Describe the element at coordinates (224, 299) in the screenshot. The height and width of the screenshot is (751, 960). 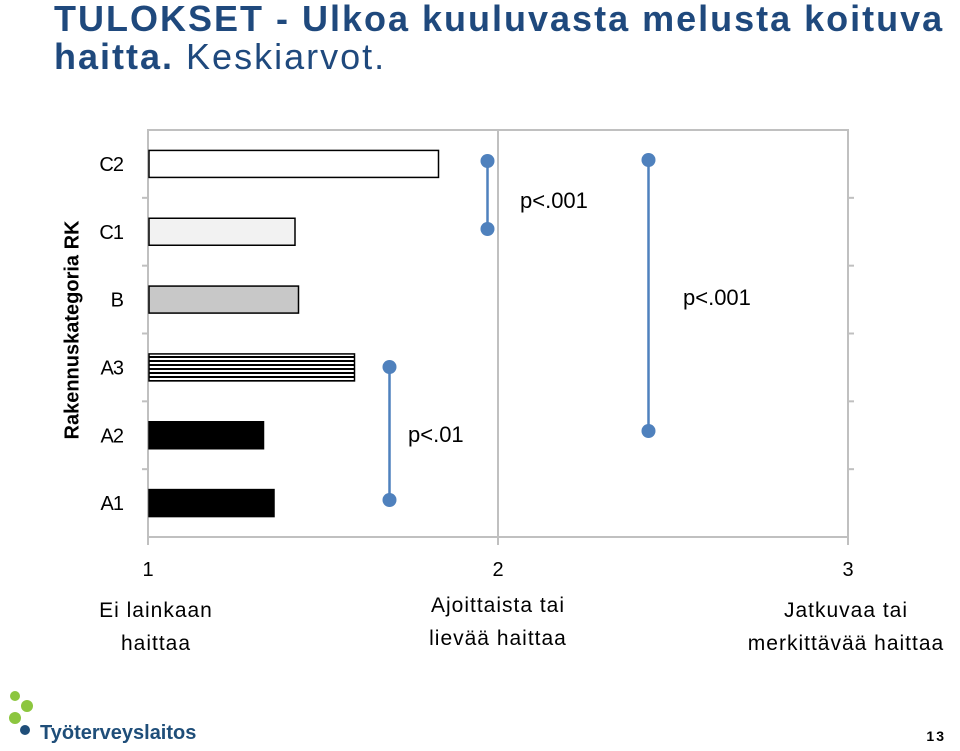
I see `bar-b` at that location.